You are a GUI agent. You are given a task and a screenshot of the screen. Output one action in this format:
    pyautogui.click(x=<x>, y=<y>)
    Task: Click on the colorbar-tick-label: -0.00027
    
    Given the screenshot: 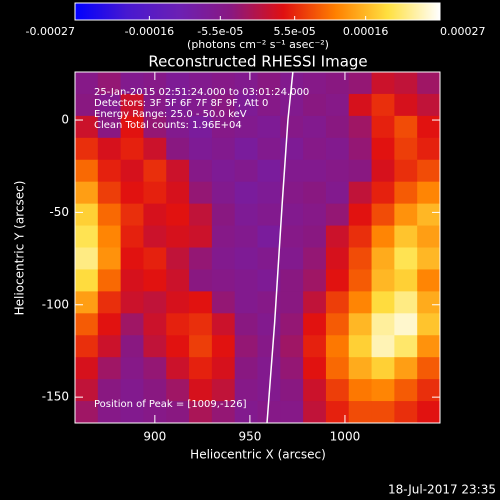 What is the action you would take?
    pyautogui.click(x=50, y=31)
    